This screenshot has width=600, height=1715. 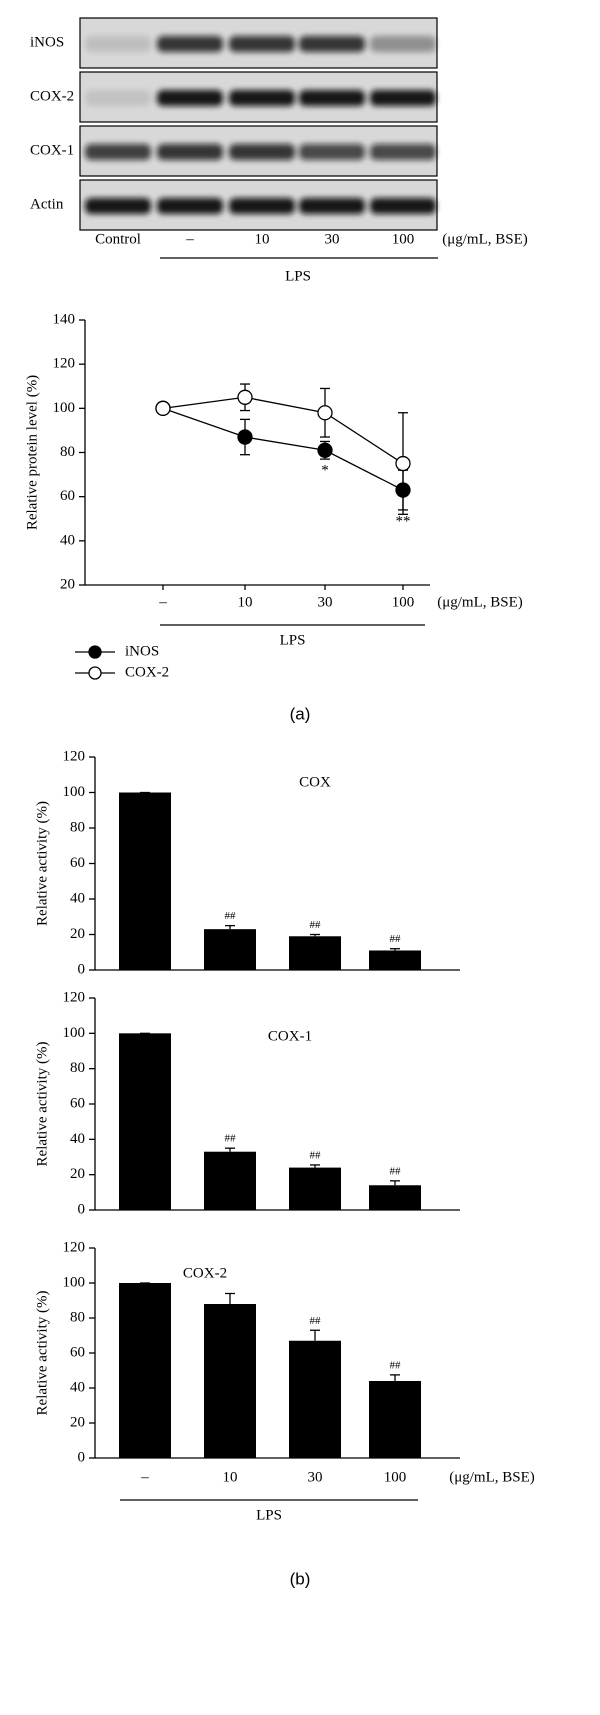 I want to click on blot-row-label: Actin, so click(x=47, y=204).